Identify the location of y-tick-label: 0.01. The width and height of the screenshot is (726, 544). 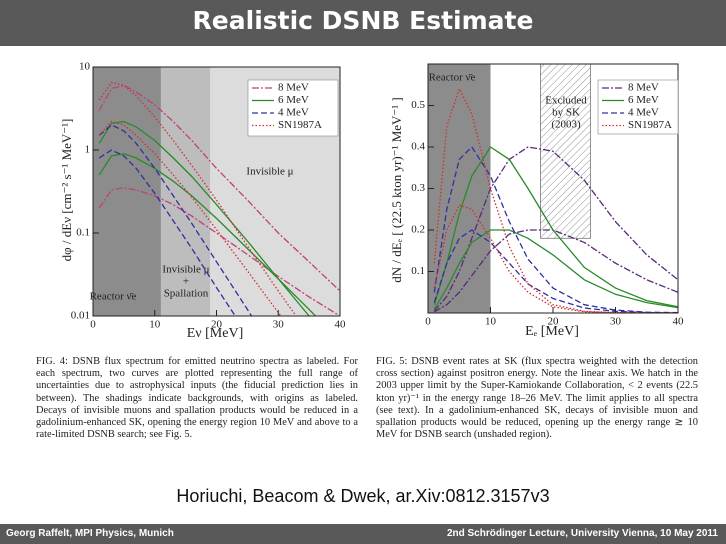
(80, 316).